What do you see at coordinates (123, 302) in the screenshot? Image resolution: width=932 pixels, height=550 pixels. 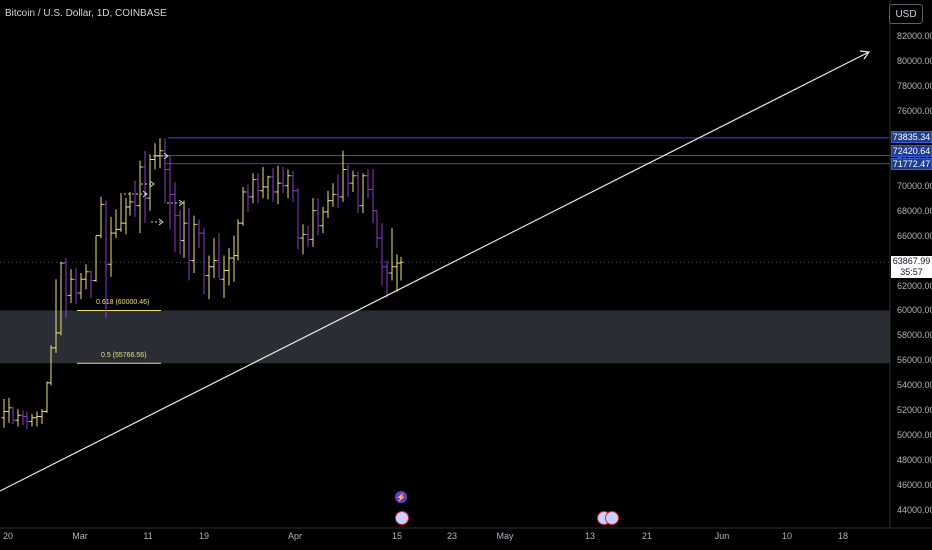 I see `fib-0618-label: 0.618 (60000.46)` at bounding box center [123, 302].